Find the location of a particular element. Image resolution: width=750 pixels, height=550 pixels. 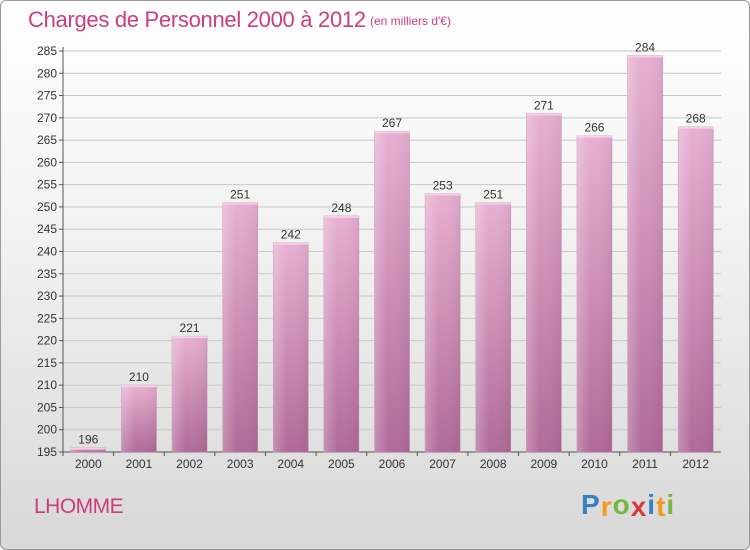

y-tick-label: 255 is located at coordinates (47, 185).